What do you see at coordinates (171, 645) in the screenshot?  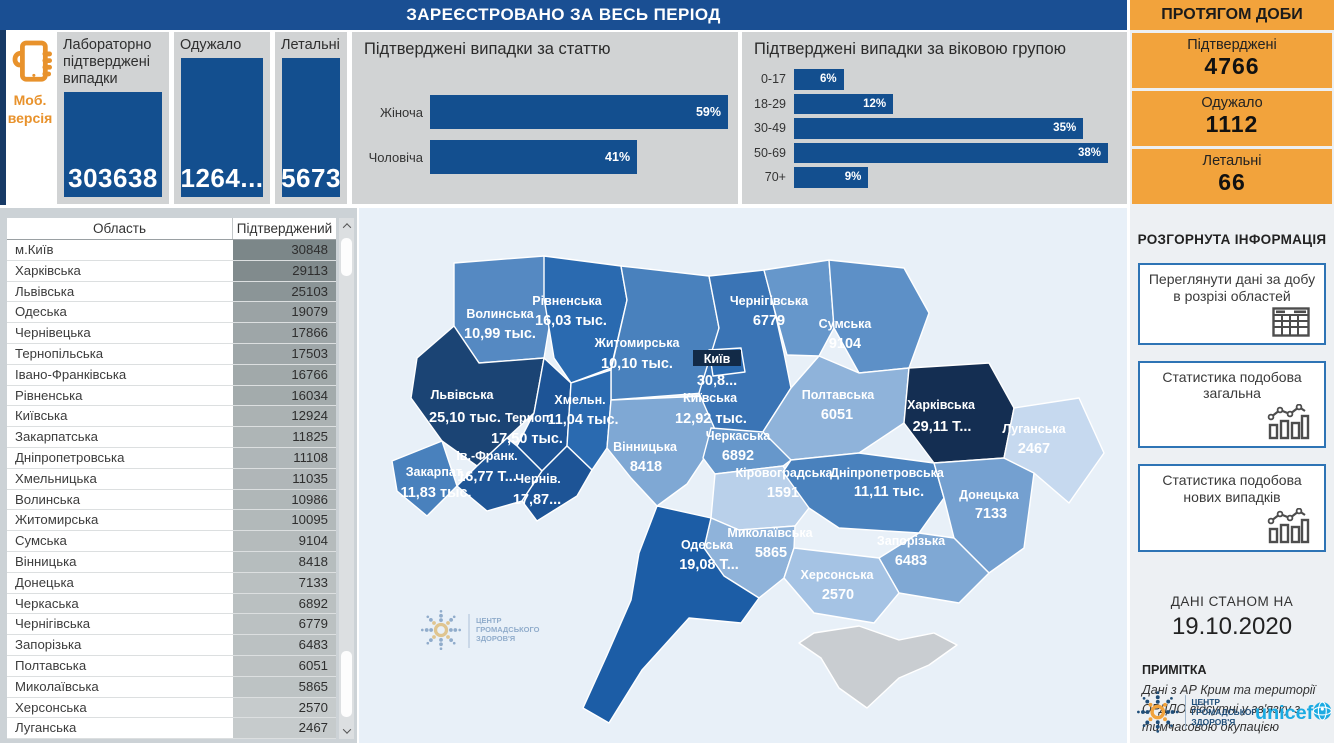 I see `table-row: Запорізька 6483` at bounding box center [171, 645].